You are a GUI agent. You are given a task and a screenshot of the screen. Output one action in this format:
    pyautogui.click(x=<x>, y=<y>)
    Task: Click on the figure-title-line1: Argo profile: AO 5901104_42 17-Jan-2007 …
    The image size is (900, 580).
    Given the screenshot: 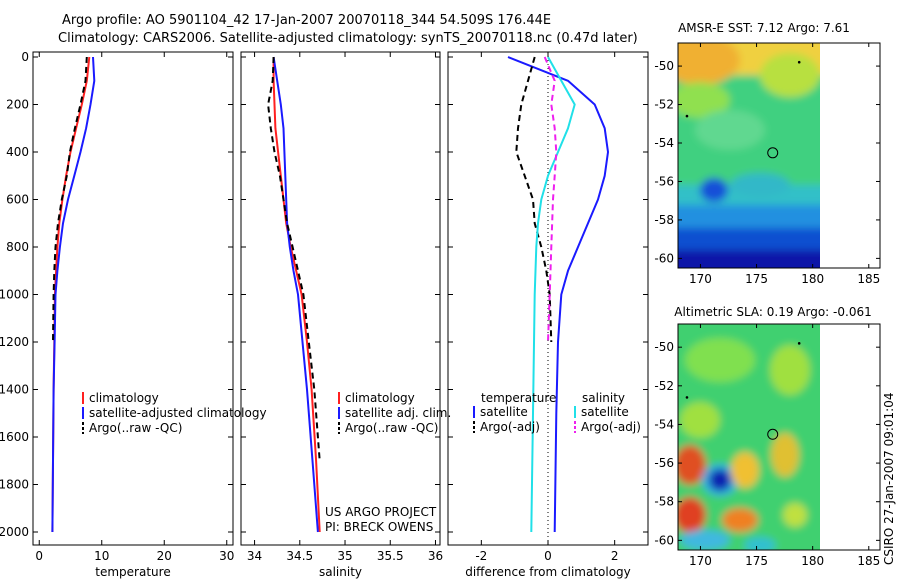 What is the action you would take?
    pyautogui.click(x=307, y=20)
    